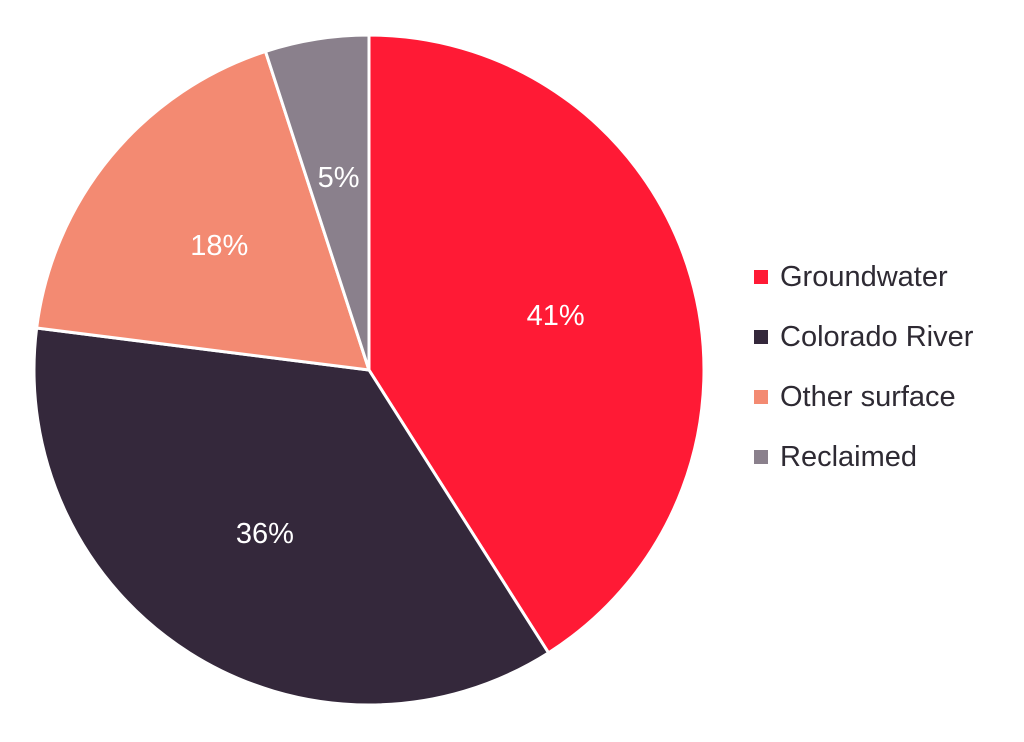  Describe the element at coordinates (556, 316) in the screenshot. I see `data-label-groundwater: 41%` at that location.